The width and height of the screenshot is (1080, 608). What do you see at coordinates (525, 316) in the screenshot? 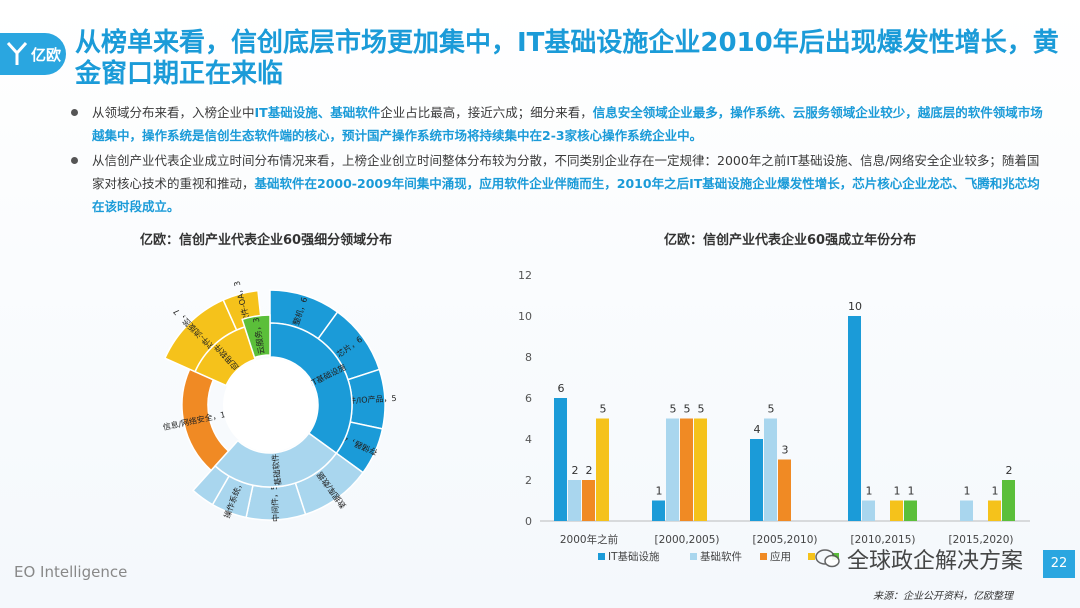
I see `y-tick-label: 10` at bounding box center [525, 316].